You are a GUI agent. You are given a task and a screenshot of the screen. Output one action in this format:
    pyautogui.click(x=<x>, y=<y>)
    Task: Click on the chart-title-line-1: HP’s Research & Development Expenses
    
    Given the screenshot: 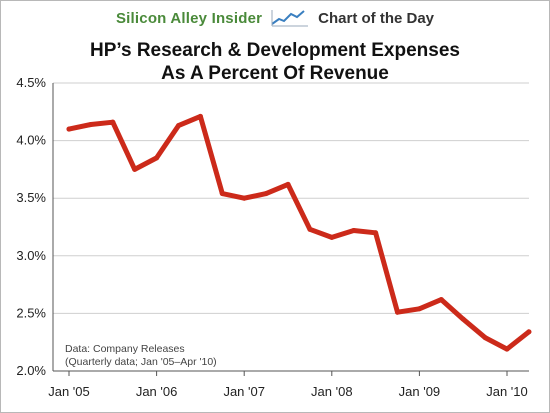 What is the action you would take?
    pyautogui.click(x=275, y=50)
    